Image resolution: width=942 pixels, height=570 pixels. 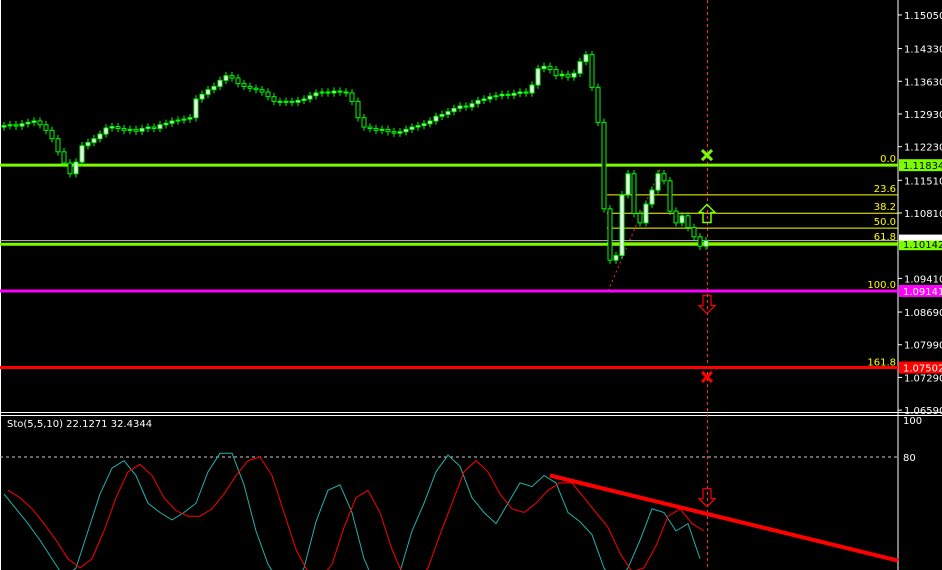 What do you see at coordinates (923, 346) in the screenshot?
I see `price-tick-label: 1.07990` at bounding box center [923, 346].